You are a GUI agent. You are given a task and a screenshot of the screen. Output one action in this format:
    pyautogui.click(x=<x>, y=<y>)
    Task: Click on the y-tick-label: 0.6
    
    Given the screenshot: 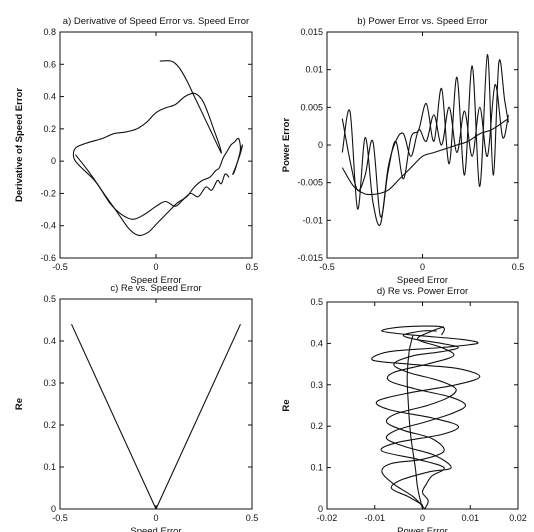 What is the action you would take?
    pyautogui.click(x=49, y=64)
    